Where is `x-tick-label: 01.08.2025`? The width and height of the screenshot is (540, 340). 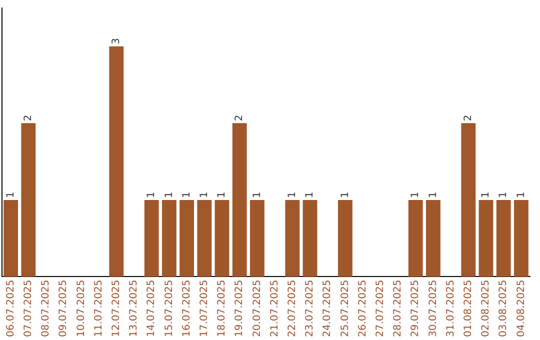
x-tick-label: 01.08.2025 is located at coordinates (468, 309).